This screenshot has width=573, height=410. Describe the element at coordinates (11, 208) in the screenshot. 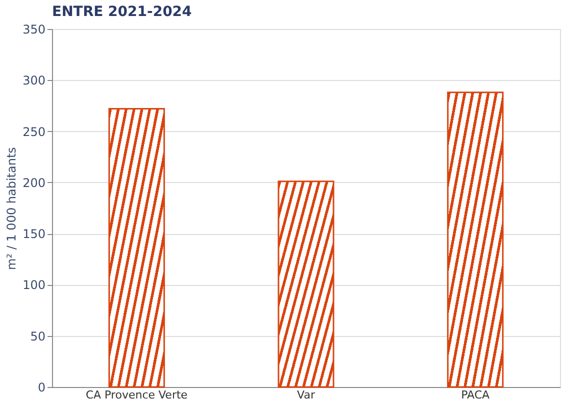

I see `y-axis-title: m² / 1 000 habitants` at that location.